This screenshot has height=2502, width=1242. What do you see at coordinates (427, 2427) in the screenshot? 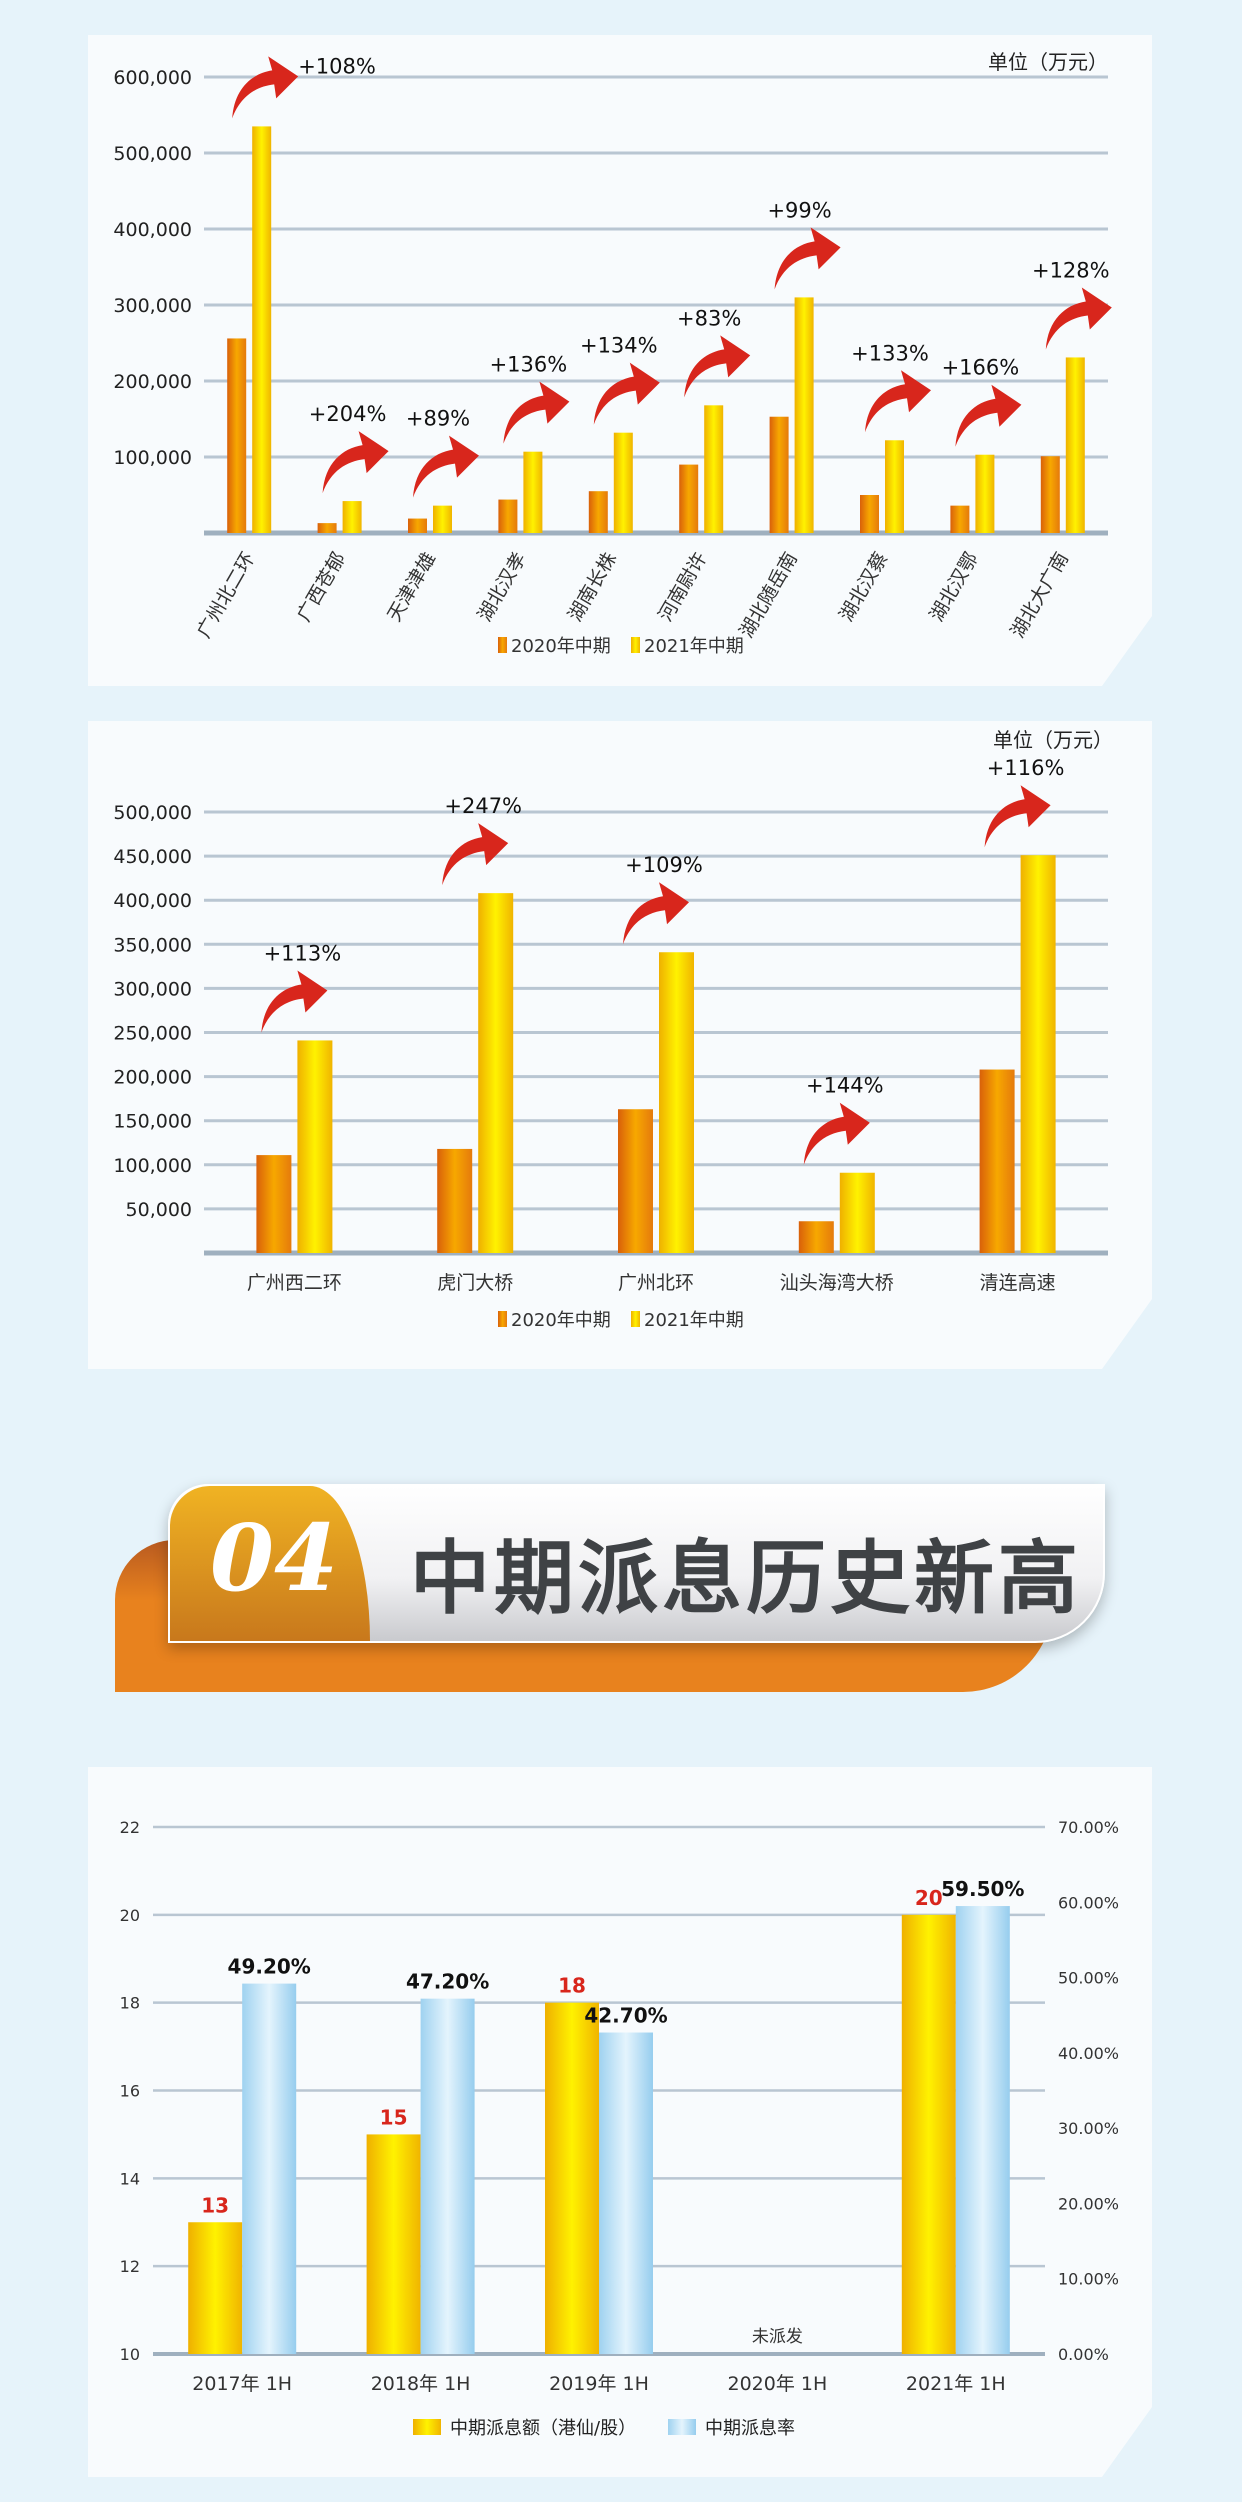
I see `legend-swatch-amount` at bounding box center [427, 2427].